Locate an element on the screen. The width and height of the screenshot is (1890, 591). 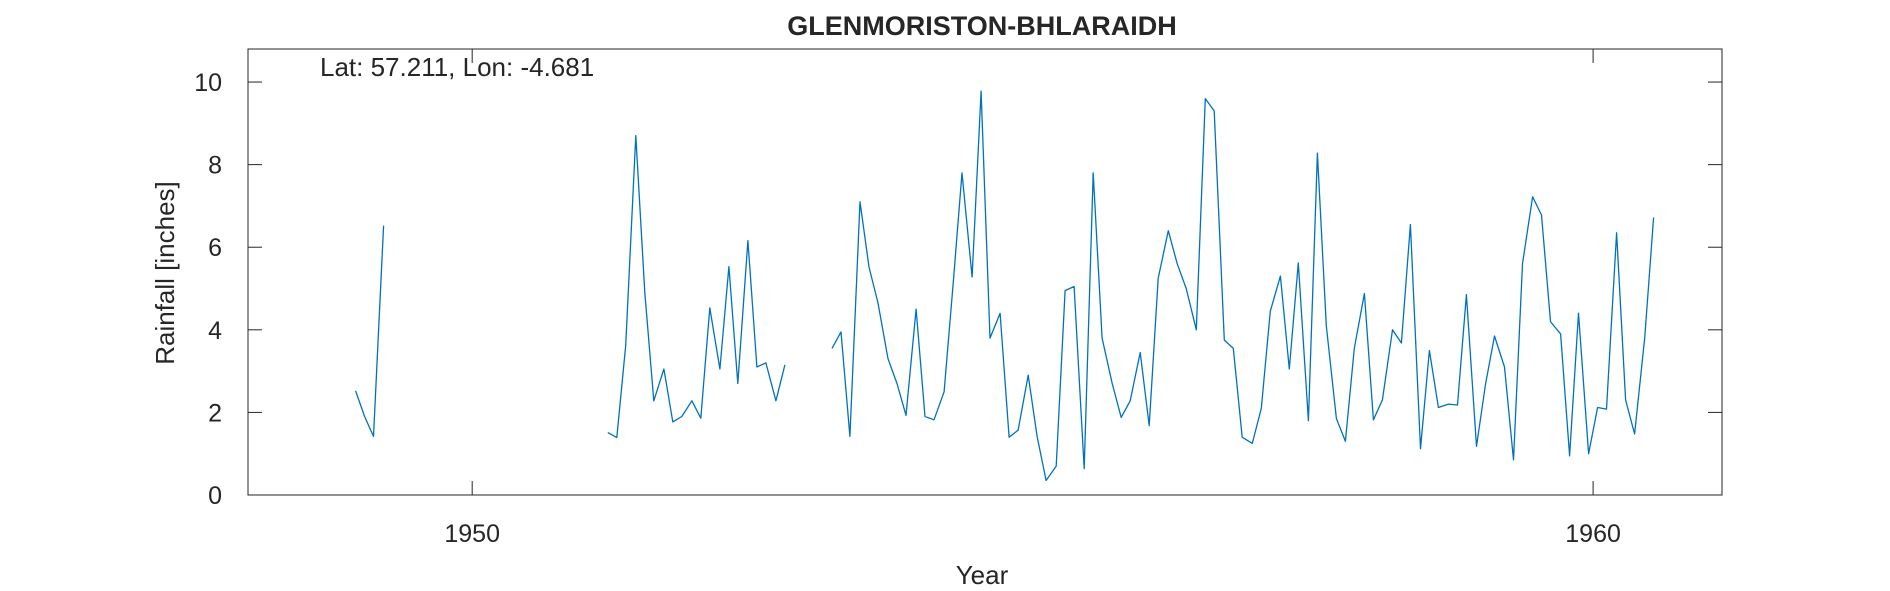
location-annotation: Lat: 57.211, Lon: -4.681 is located at coordinates (457, 67).